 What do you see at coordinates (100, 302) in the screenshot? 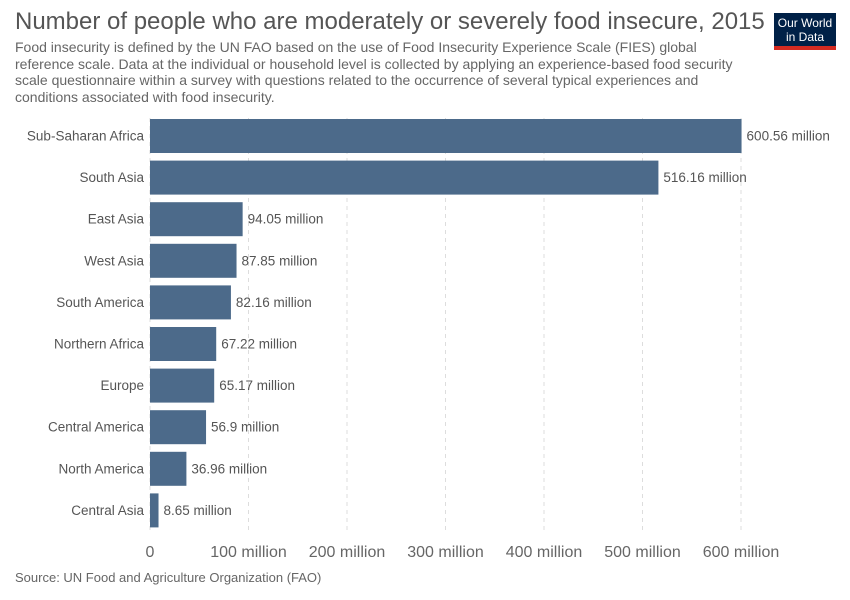
I see `category-label: South America` at bounding box center [100, 302].